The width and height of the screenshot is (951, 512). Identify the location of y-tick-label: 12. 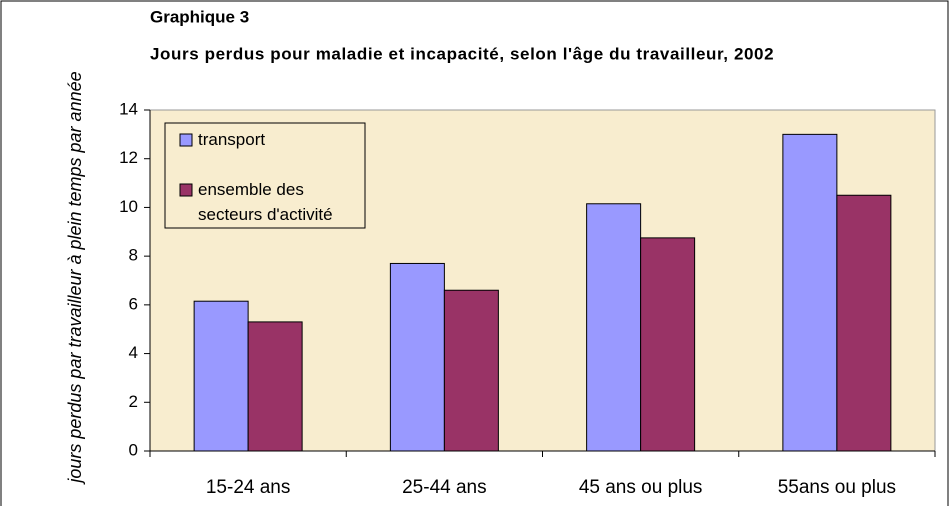
(128, 157).